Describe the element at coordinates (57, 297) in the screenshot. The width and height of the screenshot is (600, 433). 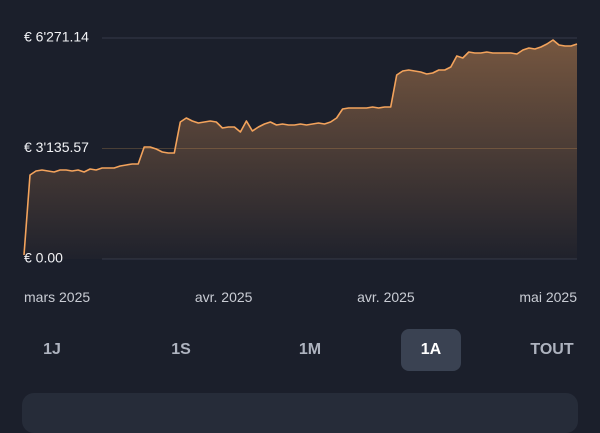
I see `x-tick-label: mars 2025` at that location.